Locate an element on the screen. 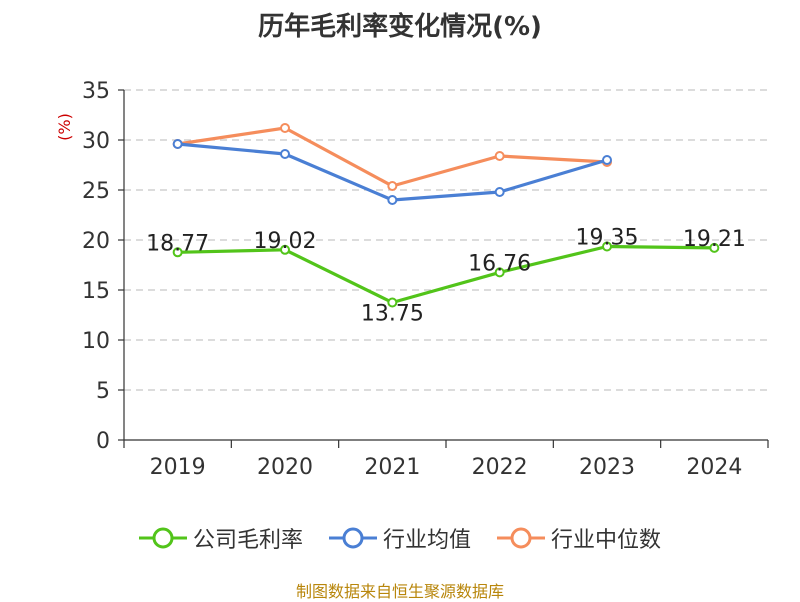 This screenshot has height=602, width=800. legend: 公司毛利率 行业均值 行业中位数 is located at coordinates (400, 538).